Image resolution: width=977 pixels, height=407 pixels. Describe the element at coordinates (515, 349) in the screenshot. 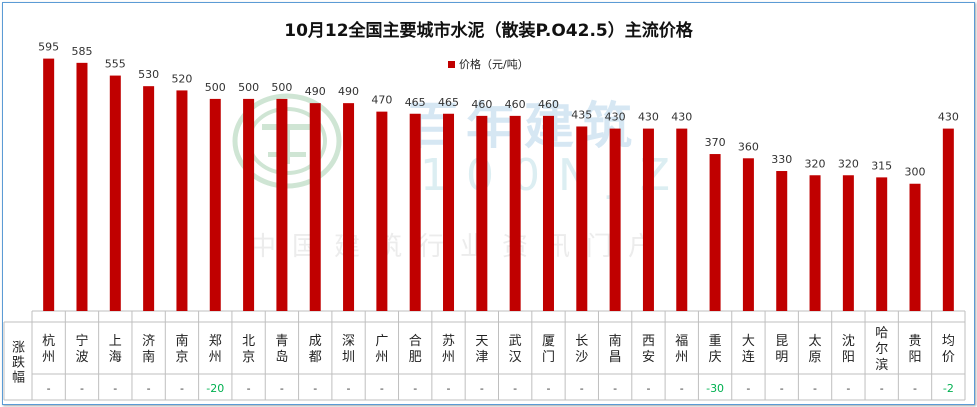

I see `category-label: 武汉` at that location.